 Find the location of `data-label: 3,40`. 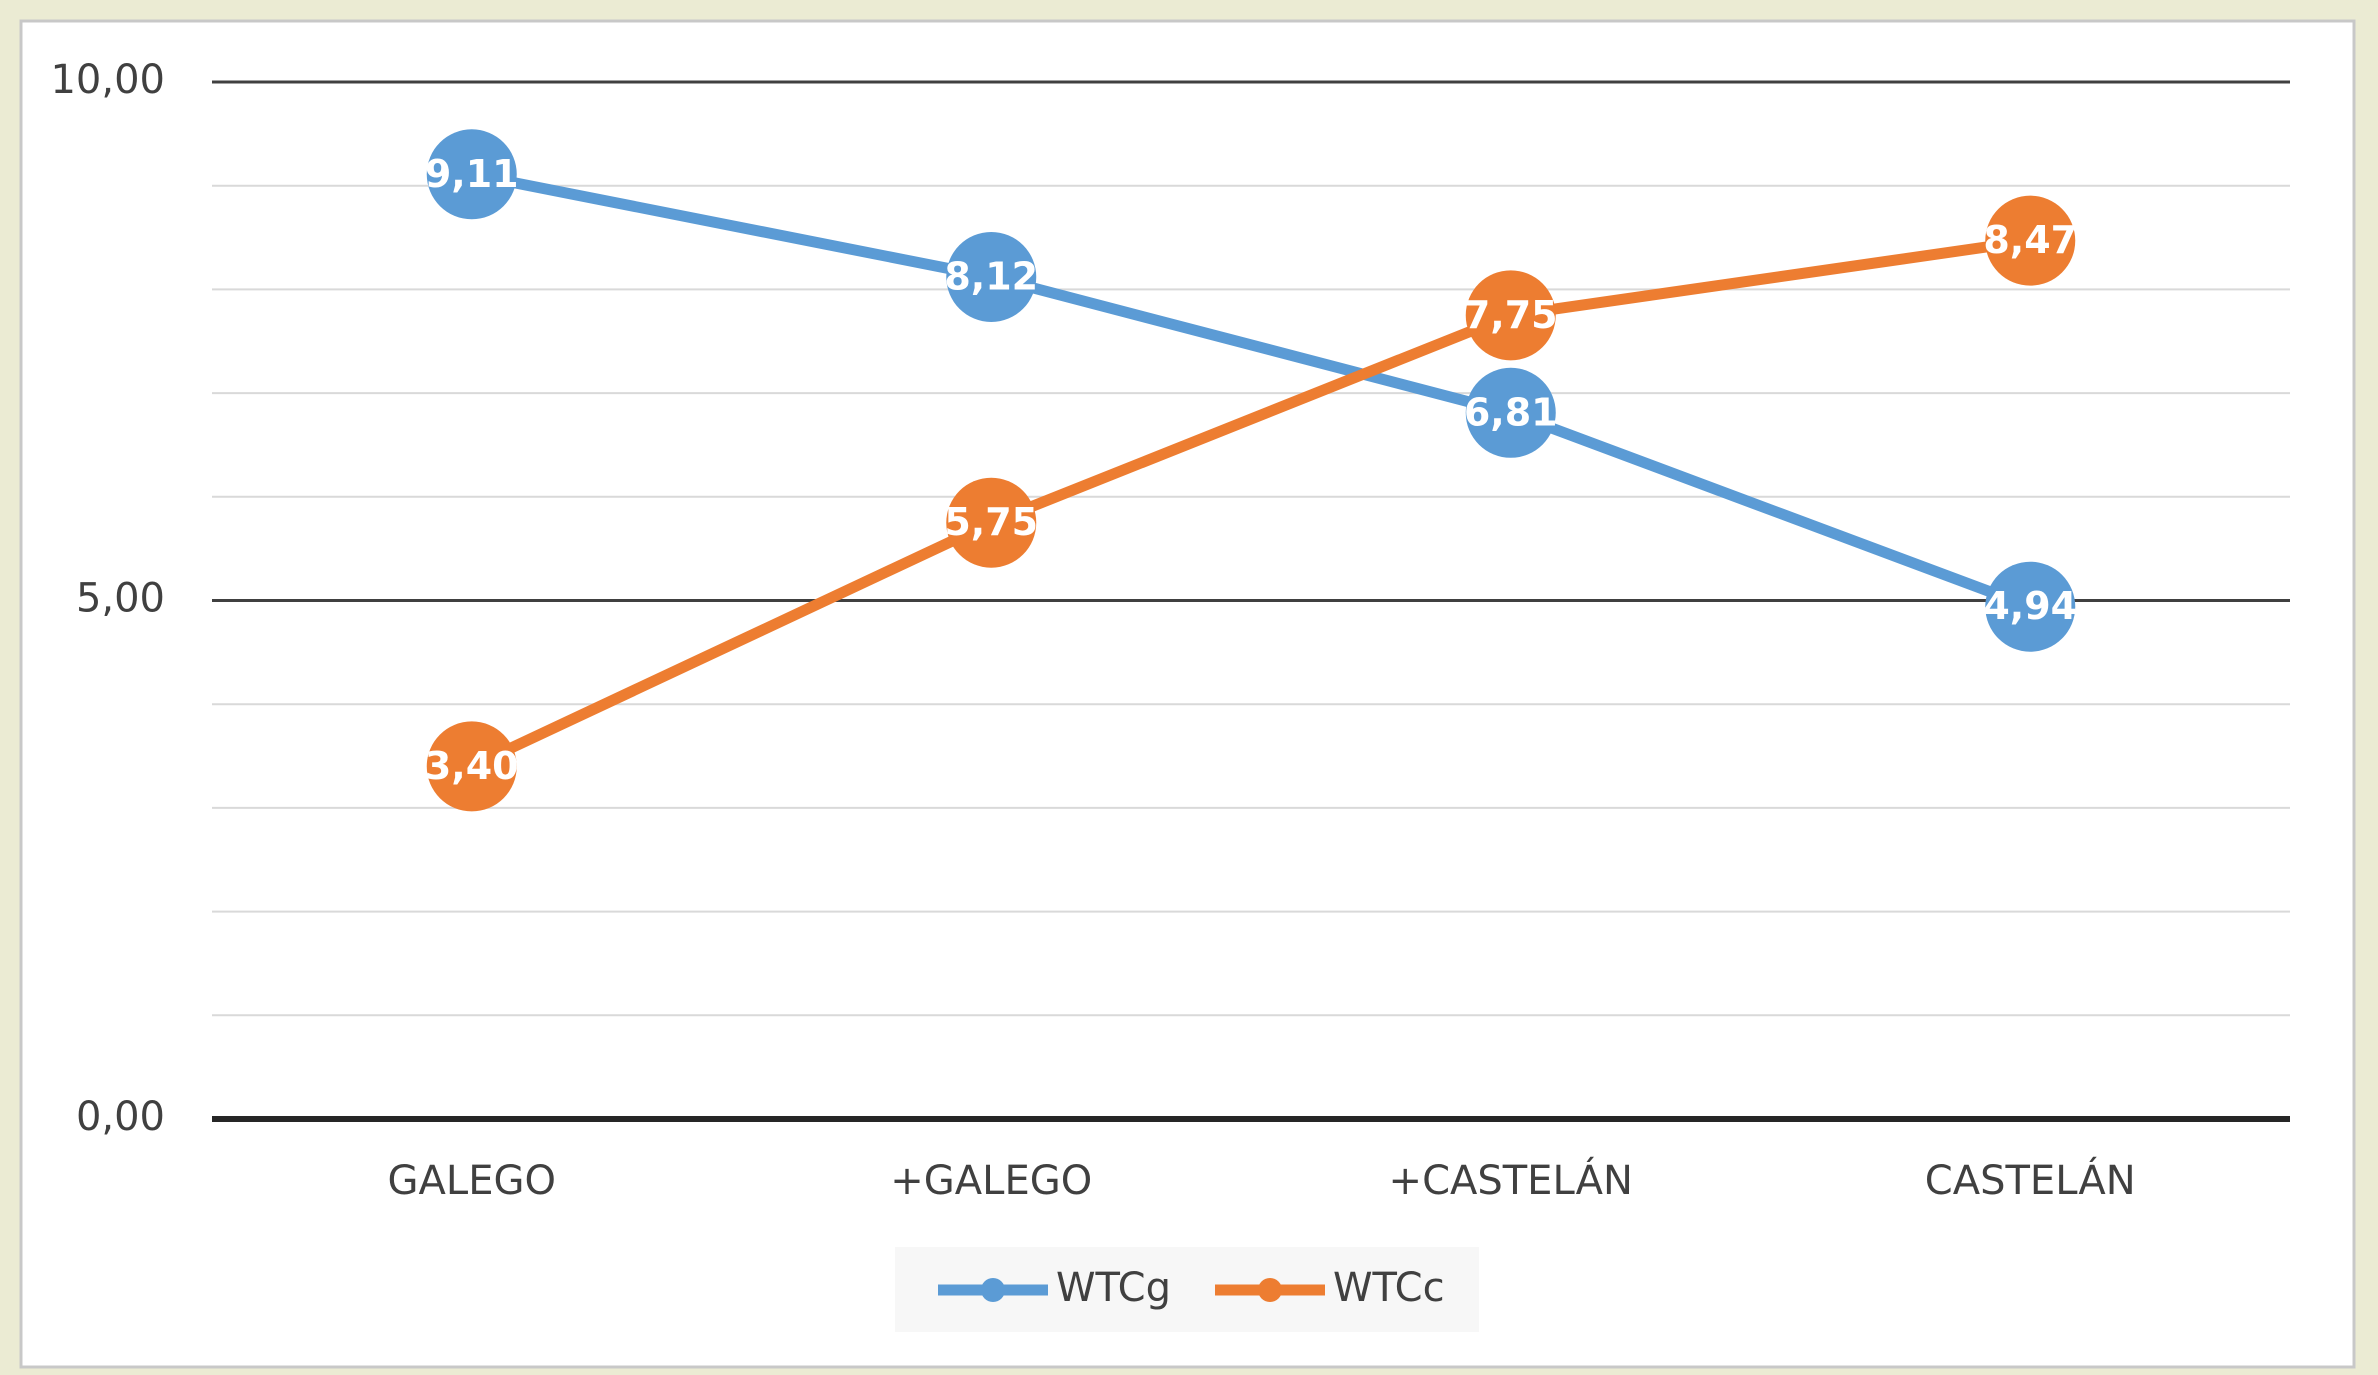

data-label: 3,40 is located at coordinates (472, 766).